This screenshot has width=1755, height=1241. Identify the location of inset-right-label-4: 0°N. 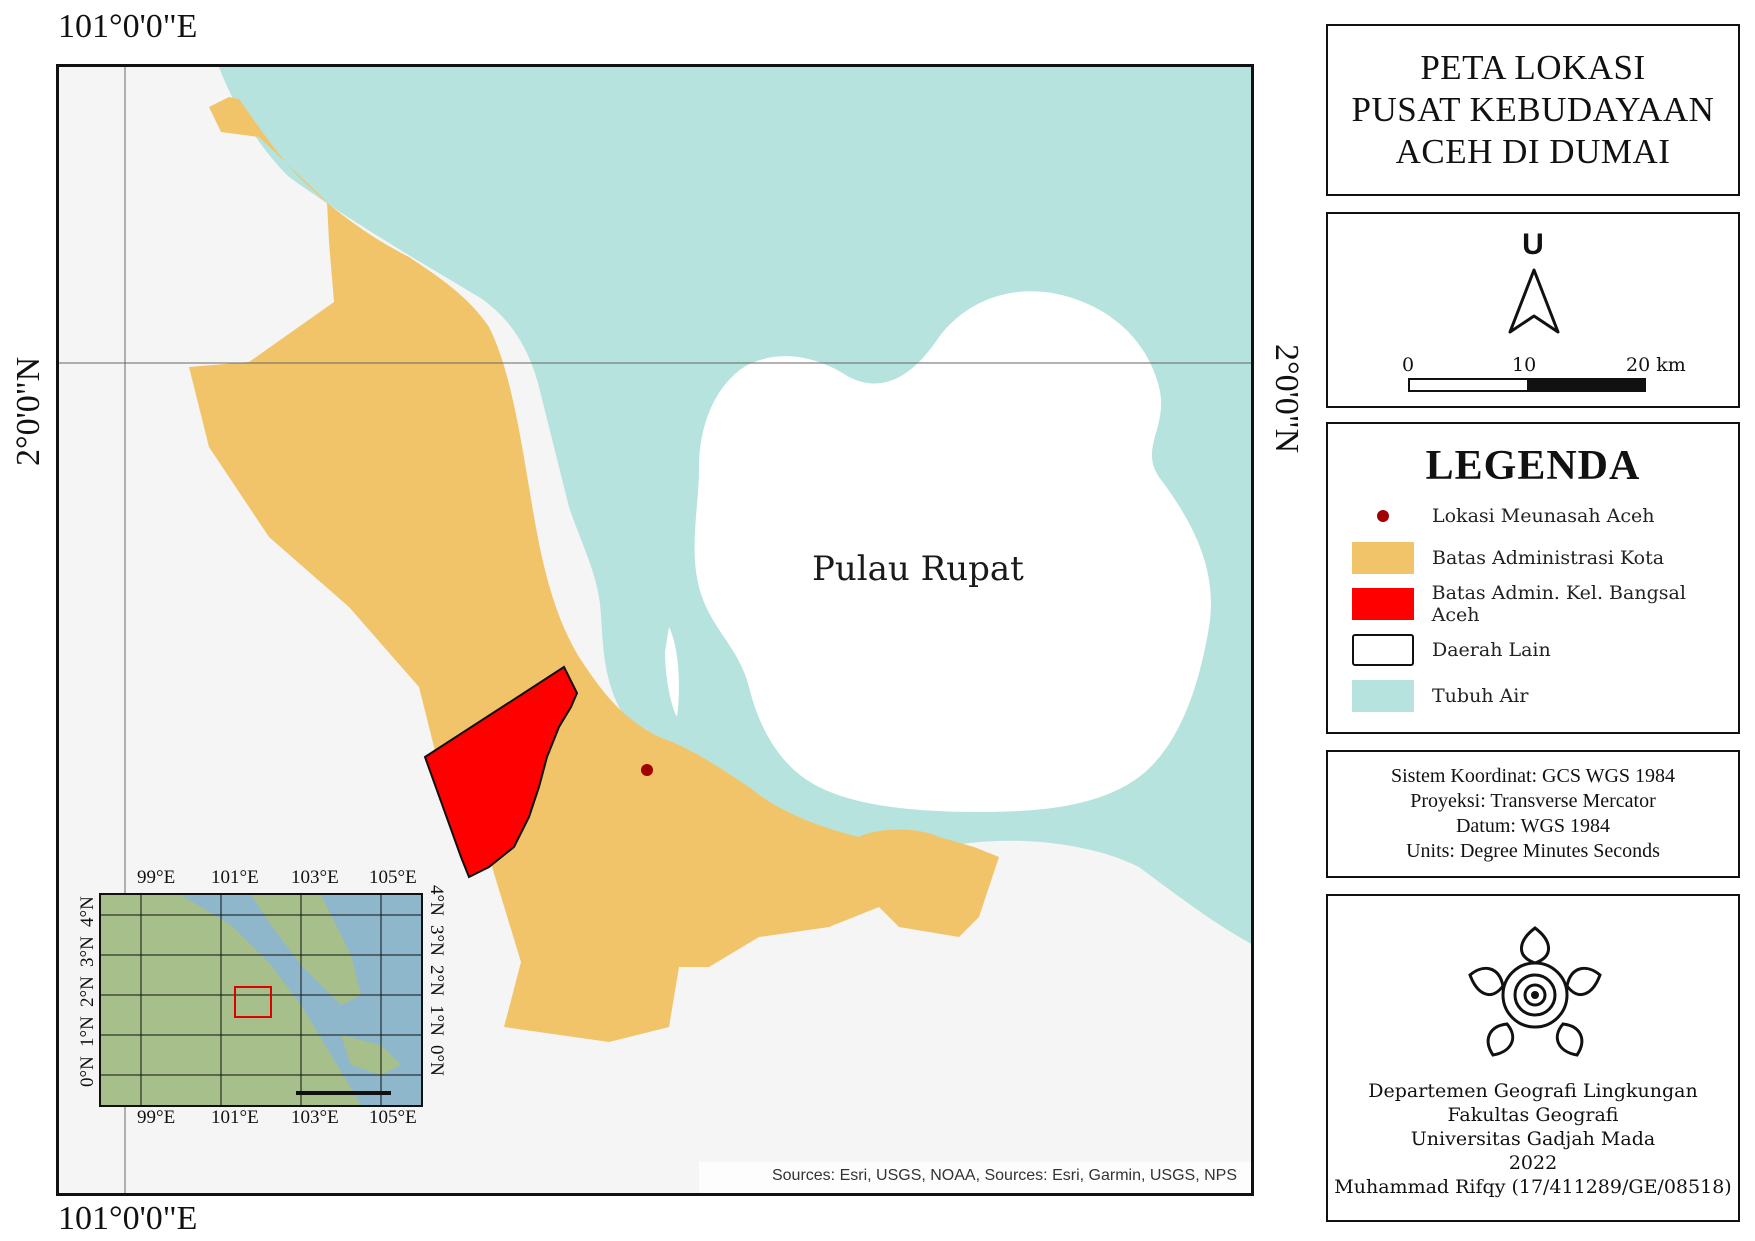
(436, 1060).